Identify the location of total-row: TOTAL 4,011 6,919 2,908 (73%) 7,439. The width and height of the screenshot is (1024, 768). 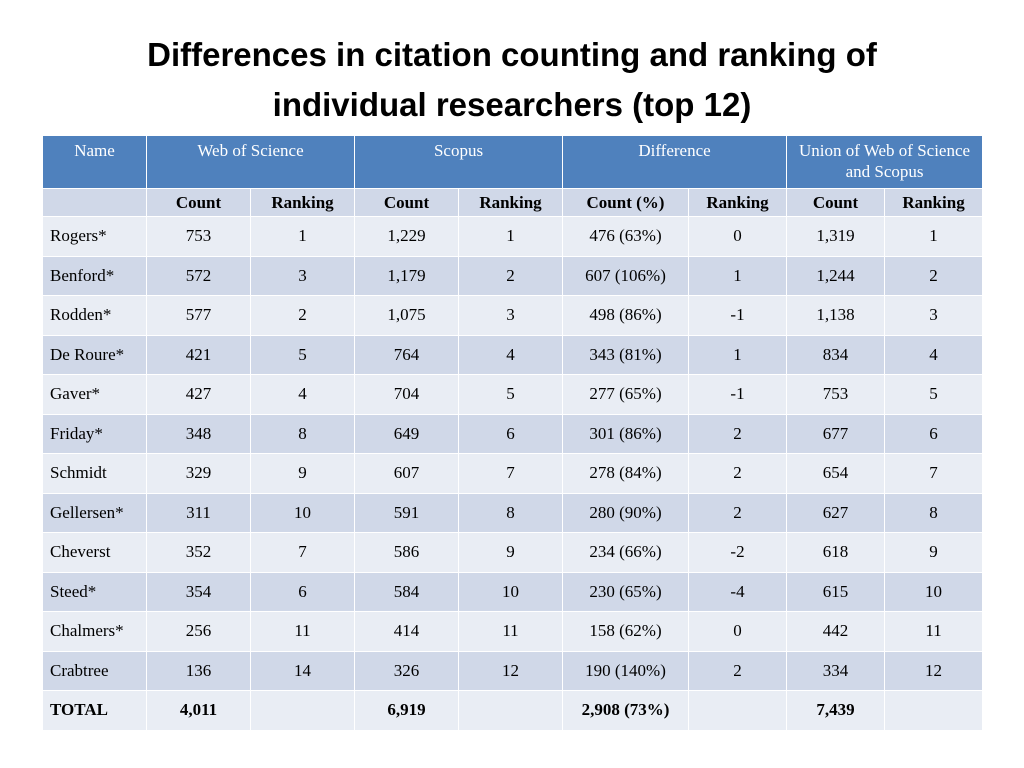
(513, 710).